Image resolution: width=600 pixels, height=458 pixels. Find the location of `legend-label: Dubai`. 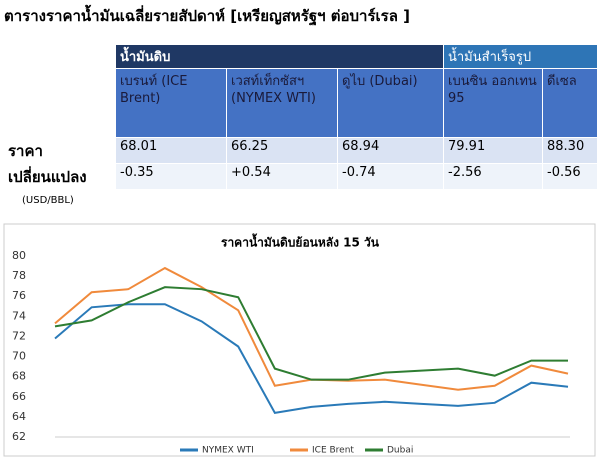

legend-label: Dubai is located at coordinates (400, 451).